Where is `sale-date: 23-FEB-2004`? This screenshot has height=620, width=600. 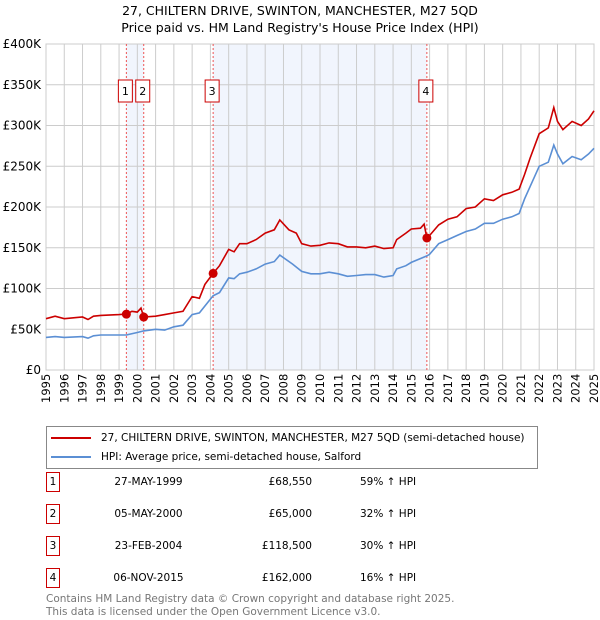
sale-date: 23-FEB-2004 is located at coordinates (148, 546).